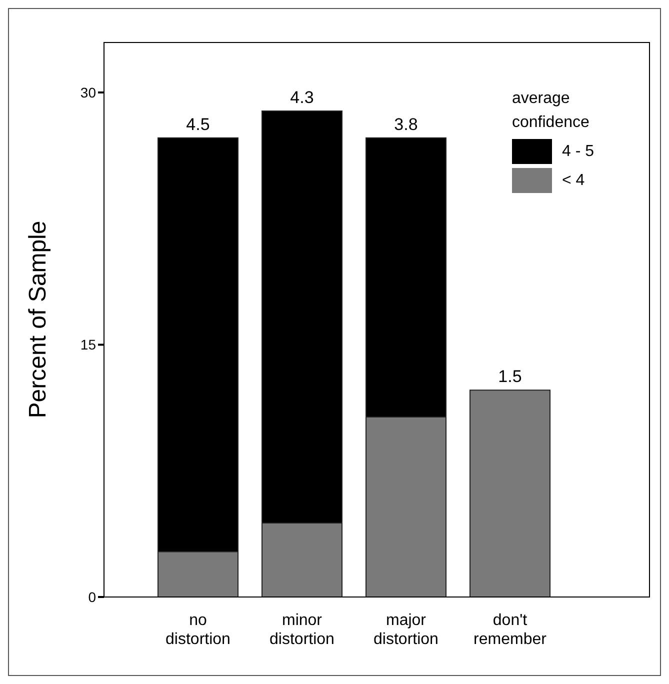 Image resolution: width=669 pixels, height=684 pixels. What do you see at coordinates (511, 630) in the screenshot?
I see `x-tick-label: don't remember` at bounding box center [511, 630].